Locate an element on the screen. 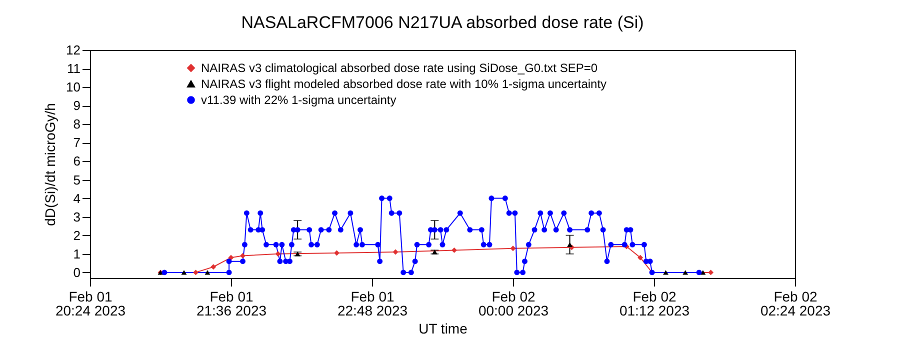 The height and width of the screenshot is (350, 900). y-tick-label: 2 is located at coordinates (76, 235).